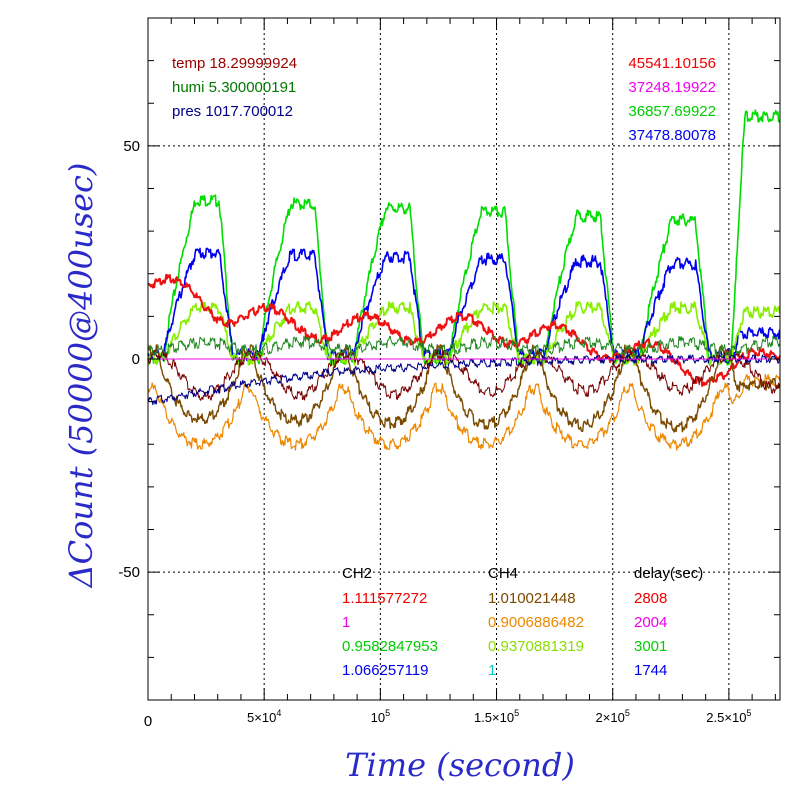  What do you see at coordinates (536, 622) in the screenshot?
I see `ch4-value: 0.9006886482` at bounding box center [536, 622].